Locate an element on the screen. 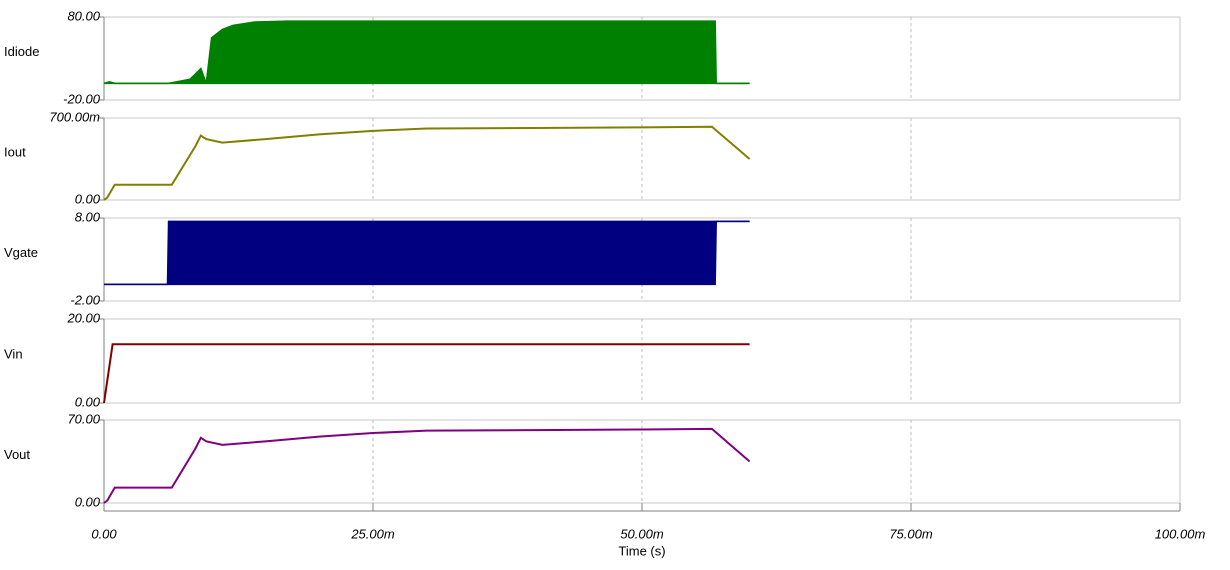 This screenshot has width=1230, height=570. trace-label: Iout is located at coordinates (15, 152).